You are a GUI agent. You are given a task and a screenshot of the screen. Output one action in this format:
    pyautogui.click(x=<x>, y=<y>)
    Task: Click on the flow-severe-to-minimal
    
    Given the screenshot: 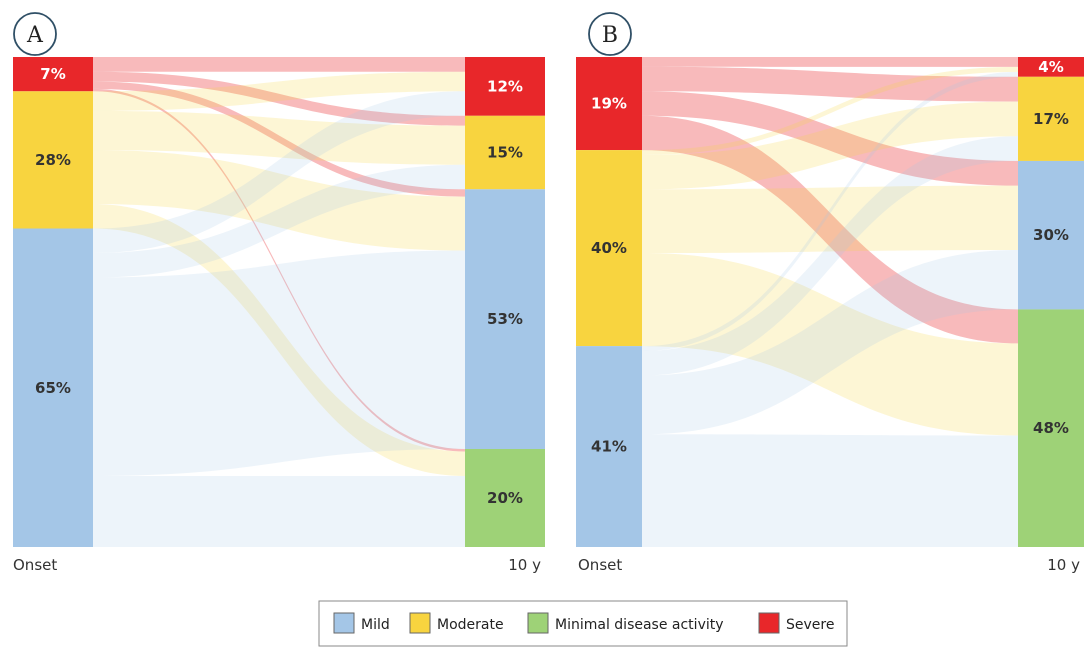 What is the action you would take?
    pyautogui.click(x=830, y=229)
    